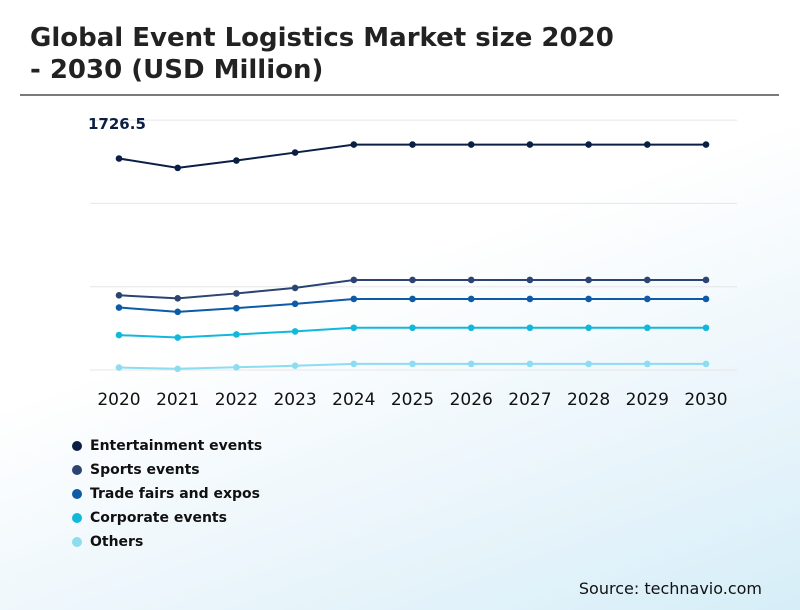 Image resolution: width=800 pixels, height=610 pixels. What do you see at coordinates (471, 280) in the screenshot?
I see `point-sports-events-2026` at bounding box center [471, 280].